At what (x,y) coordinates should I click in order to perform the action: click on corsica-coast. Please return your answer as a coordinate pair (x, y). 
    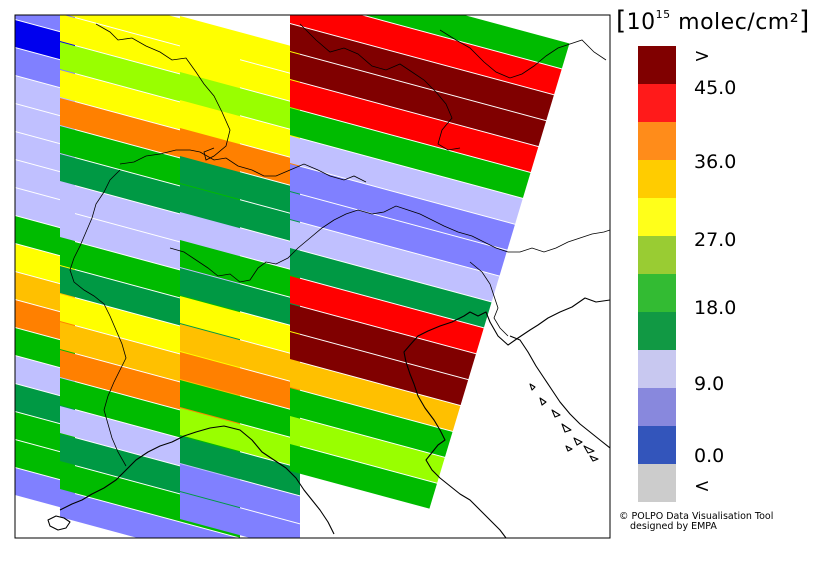
    Looking at the image, I should click on (59, 523).